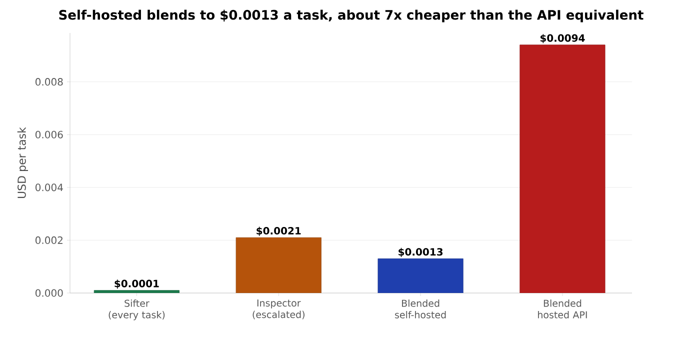 This screenshot has width=700, height=338. Describe the element at coordinates (49, 82) in the screenshot. I see `y-tick-label: 0.008` at that location.